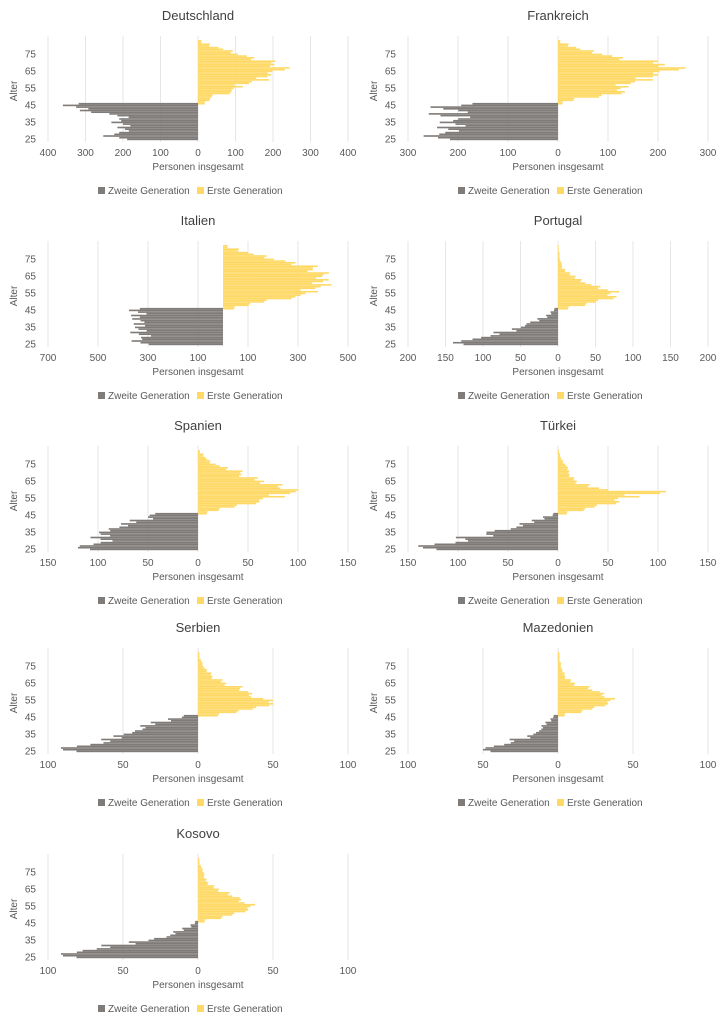 Image resolution: width=726 pixels, height=1029 pixels. I want to click on y-tick-label: 45, so click(391, 516).